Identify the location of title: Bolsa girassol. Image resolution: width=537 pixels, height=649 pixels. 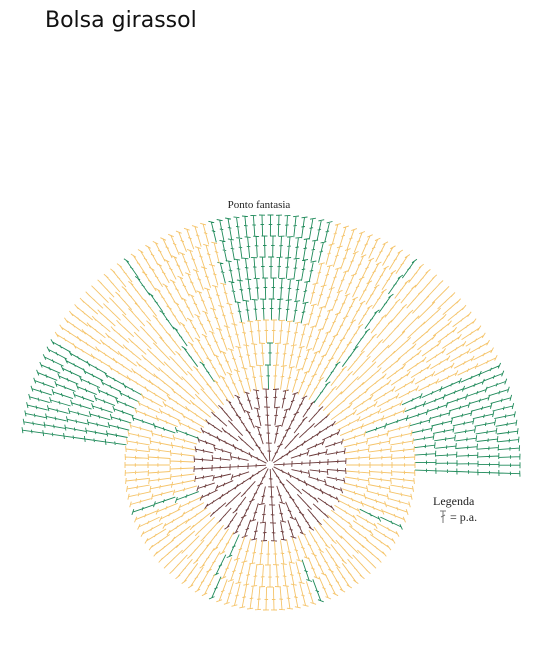
(121, 20).